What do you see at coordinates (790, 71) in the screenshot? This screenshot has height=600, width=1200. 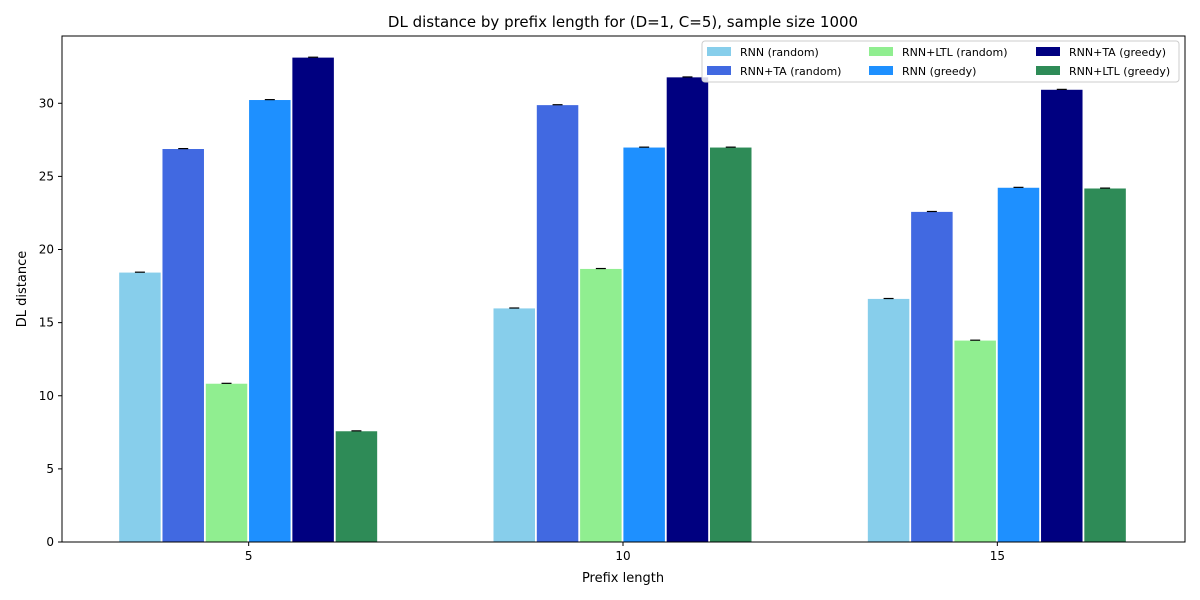 I see `legend-label: RNN+TA (random)` at bounding box center [790, 71].